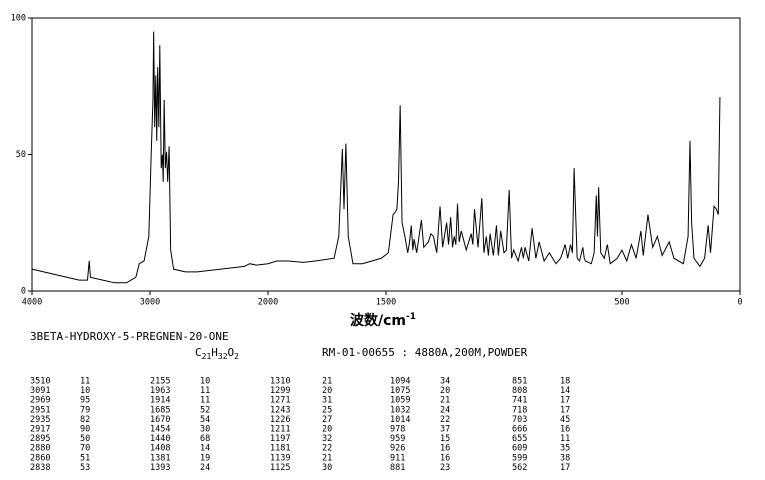 This screenshot has height=480, width=765. What do you see at coordinates (214, 352) in the screenshot?
I see `formula-element: H` at bounding box center [214, 352].